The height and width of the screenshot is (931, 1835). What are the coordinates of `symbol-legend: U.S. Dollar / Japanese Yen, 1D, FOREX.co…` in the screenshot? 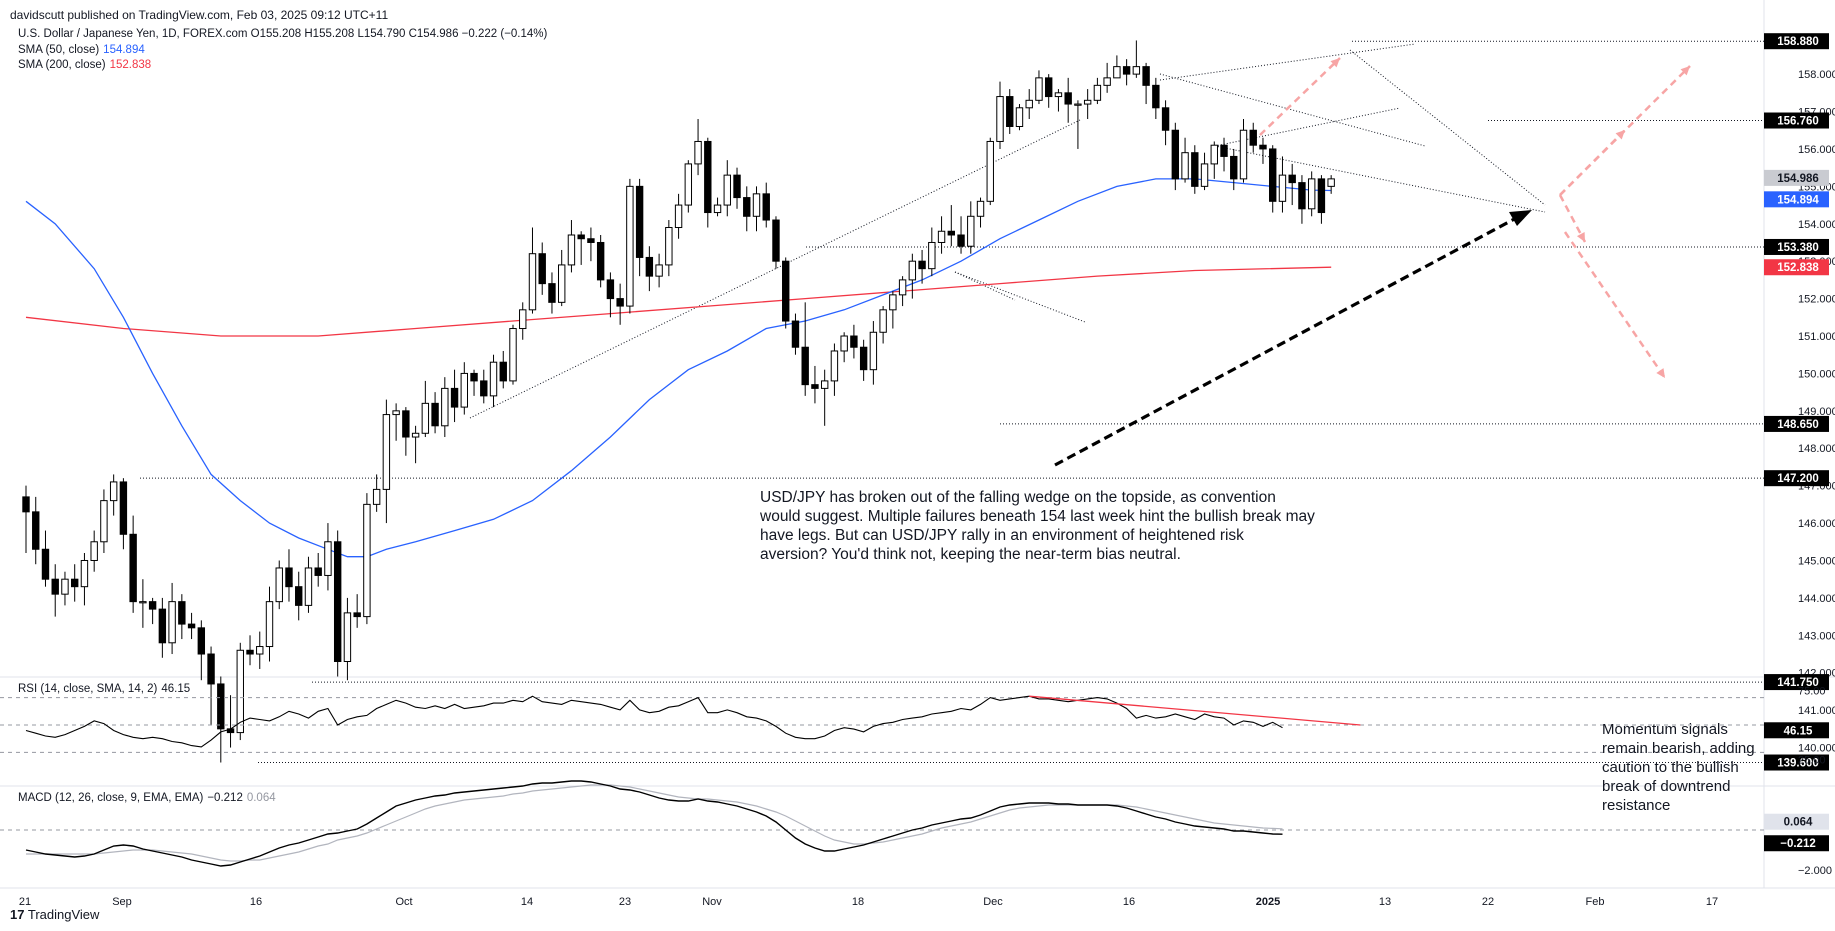 It's located at (283, 34).